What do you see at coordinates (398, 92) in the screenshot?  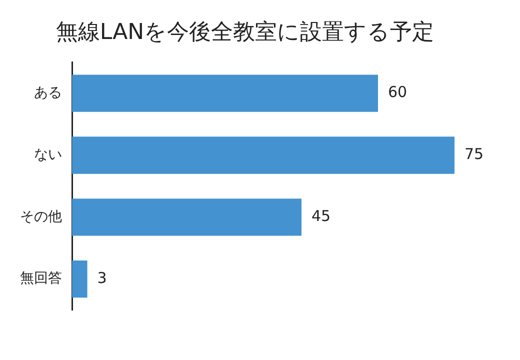 I see `data-label: 60` at bounding box center [398, 92].